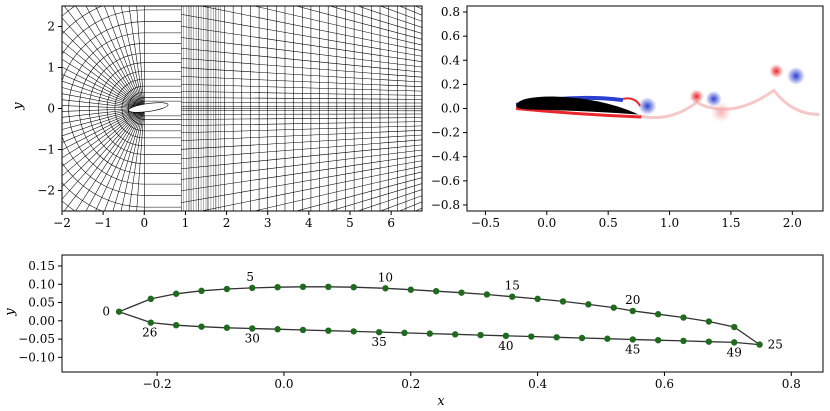 The width and height of the screenshot is (830, 411). Describe the element at coordinates (445, 205) in the screenshot. I see `vorticity-y-tick-label: −0.8` at that location.